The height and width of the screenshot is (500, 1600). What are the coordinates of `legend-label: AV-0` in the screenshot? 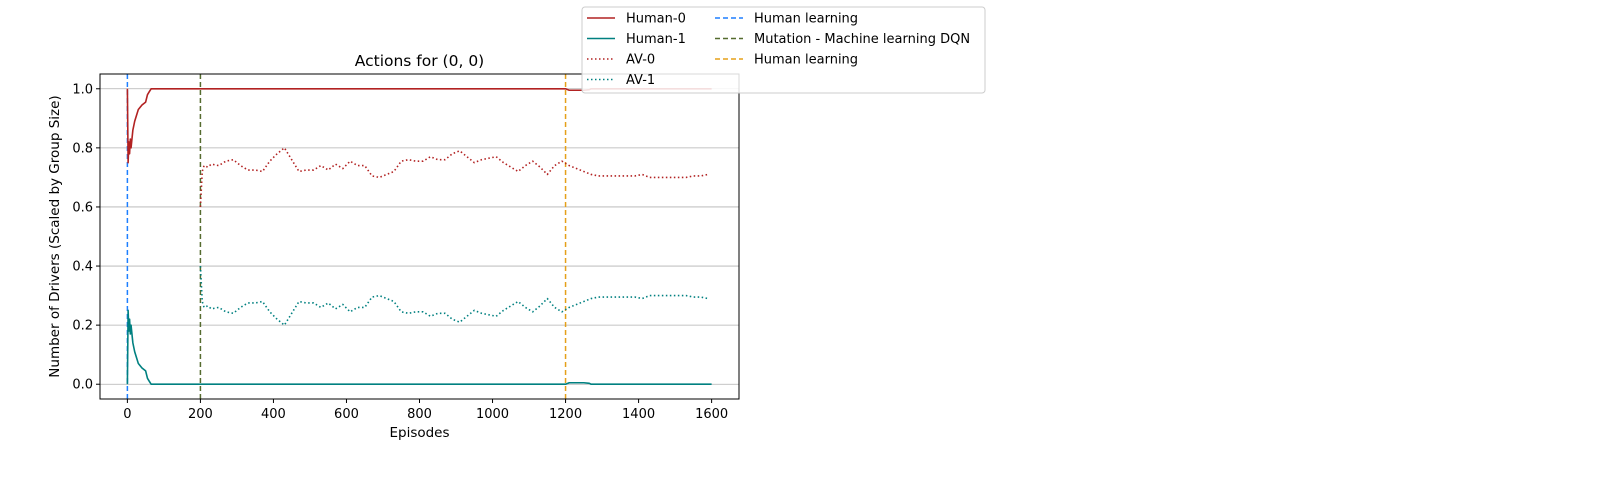 It's located at (640, 60).